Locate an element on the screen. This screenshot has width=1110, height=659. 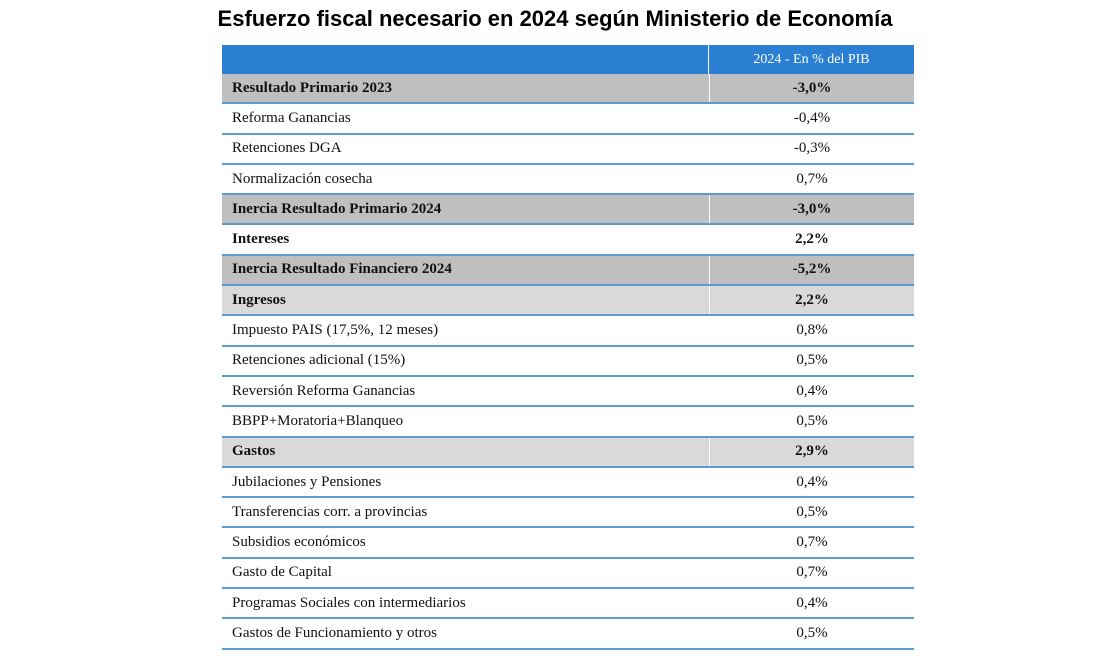
row: Jubilaciones y Pensiones 0,4% is located at coordinates (568, 483).